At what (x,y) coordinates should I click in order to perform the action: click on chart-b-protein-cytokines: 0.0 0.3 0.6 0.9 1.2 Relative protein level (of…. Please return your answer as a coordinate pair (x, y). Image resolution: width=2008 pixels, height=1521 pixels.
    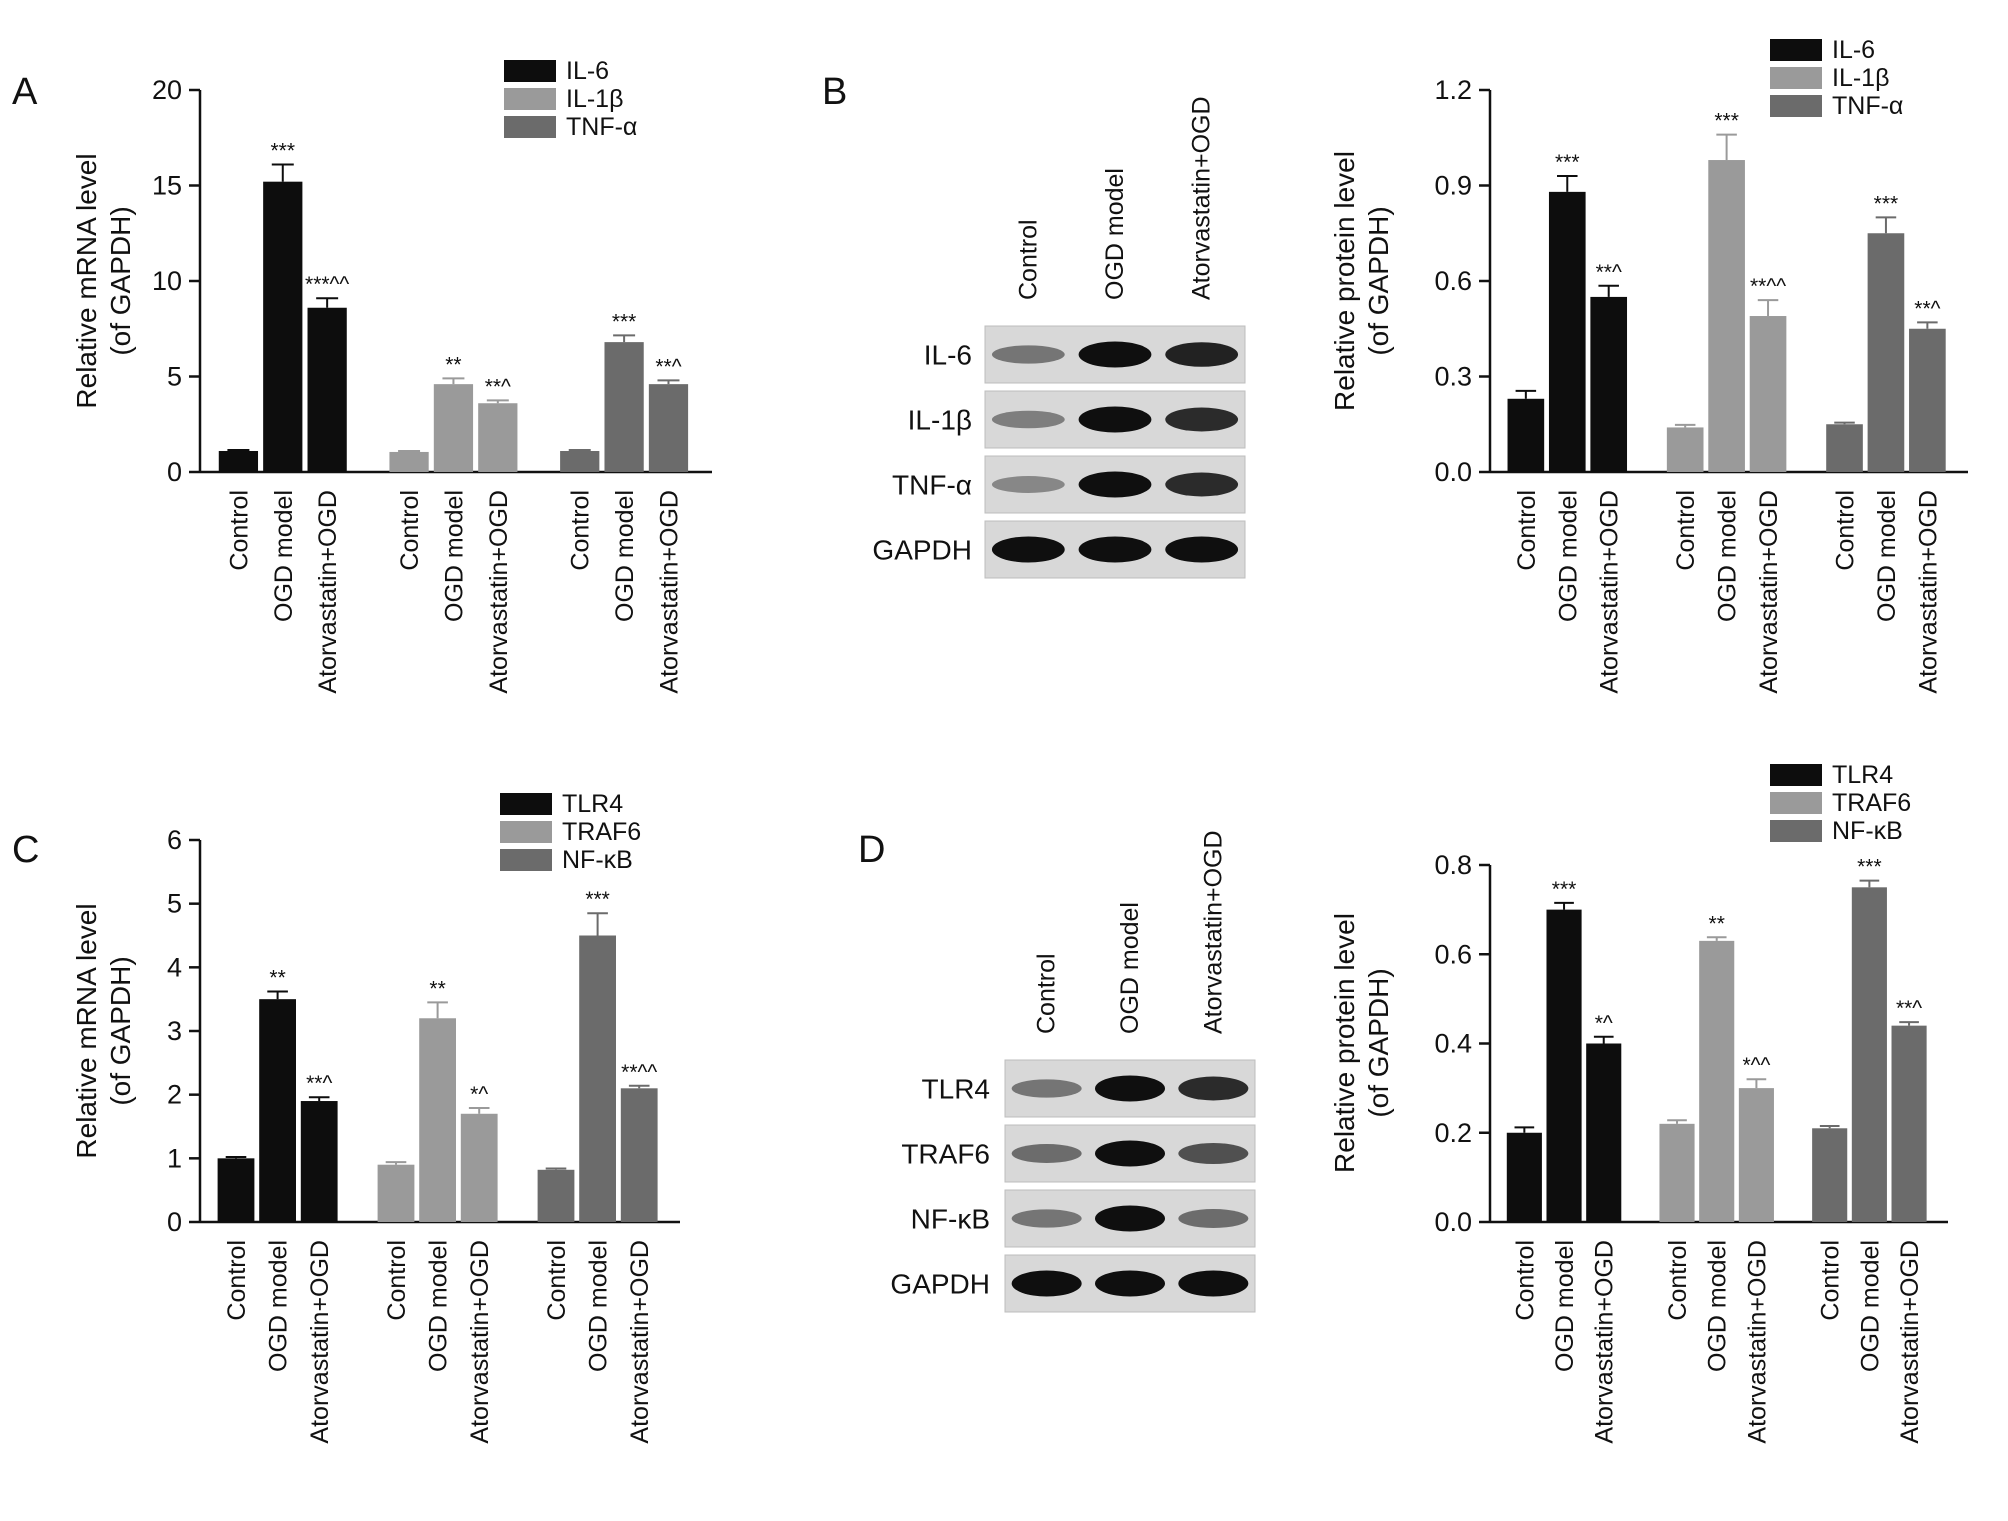
    Looking at the image, I should click on (1648, 365).